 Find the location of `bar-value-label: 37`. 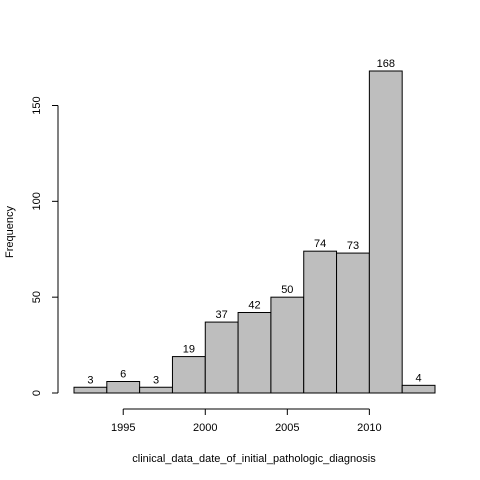

bar-value-label: 37 is located at coordinates (222, 315).